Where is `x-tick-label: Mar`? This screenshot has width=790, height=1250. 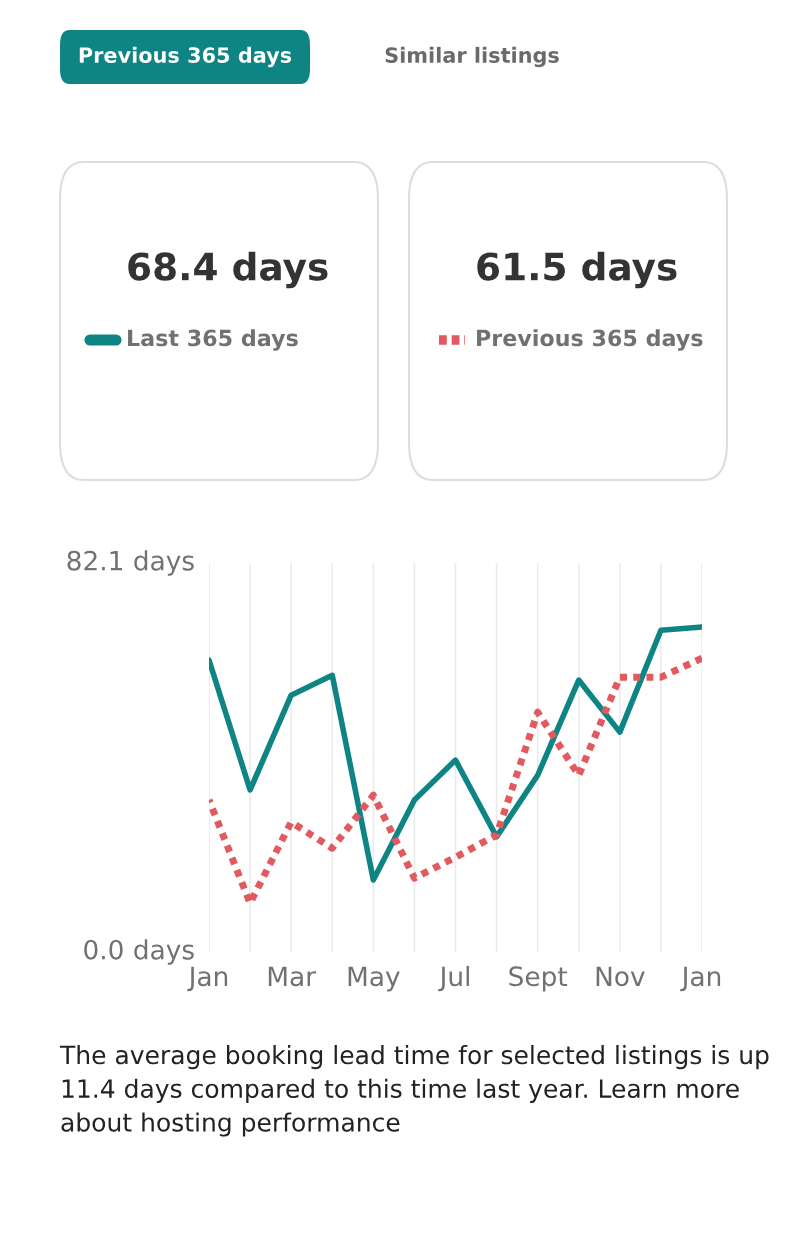 x-tick-label: Mar is located at coordinates (292, 976).